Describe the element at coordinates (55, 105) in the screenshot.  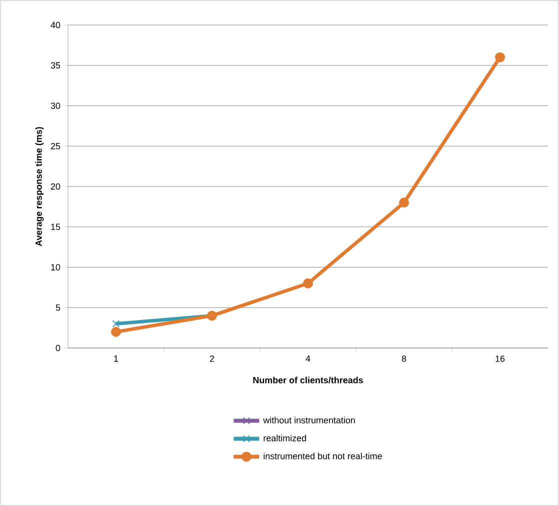
I see `y-tick-label: 30` at that location.